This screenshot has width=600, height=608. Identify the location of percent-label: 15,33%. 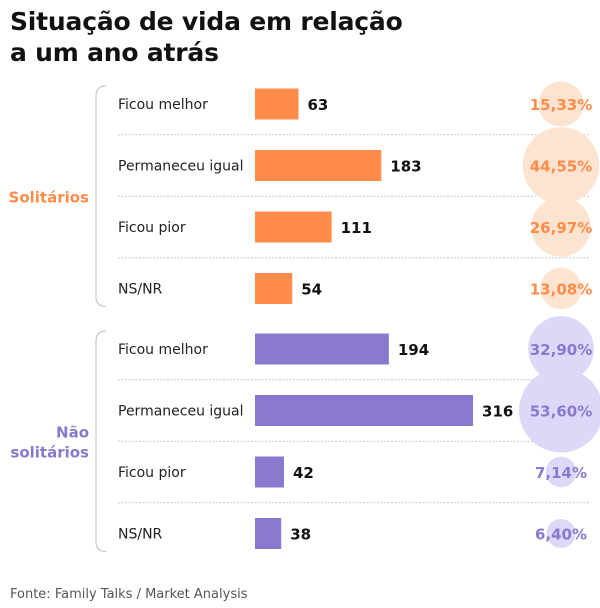
(561, 105).